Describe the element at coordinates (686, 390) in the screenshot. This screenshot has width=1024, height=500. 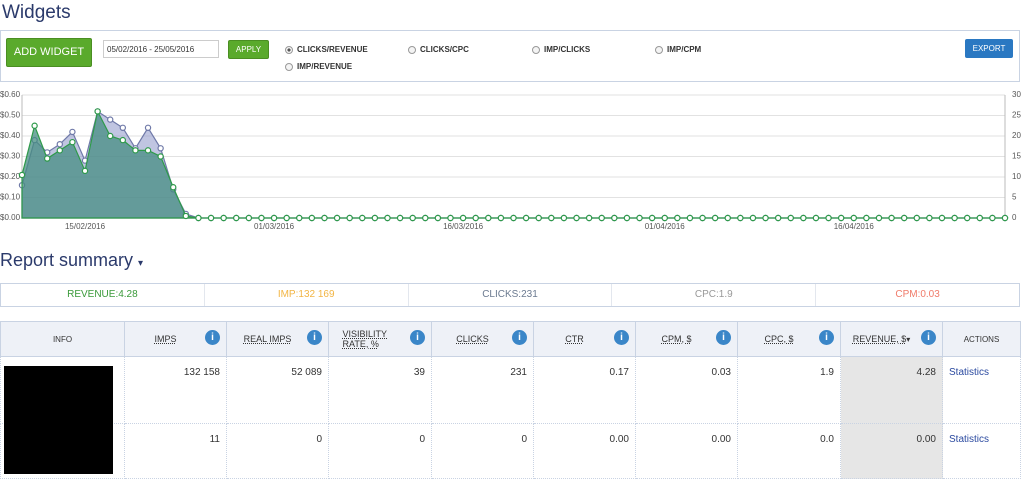
I see `table-cell: 0.03` at that location.